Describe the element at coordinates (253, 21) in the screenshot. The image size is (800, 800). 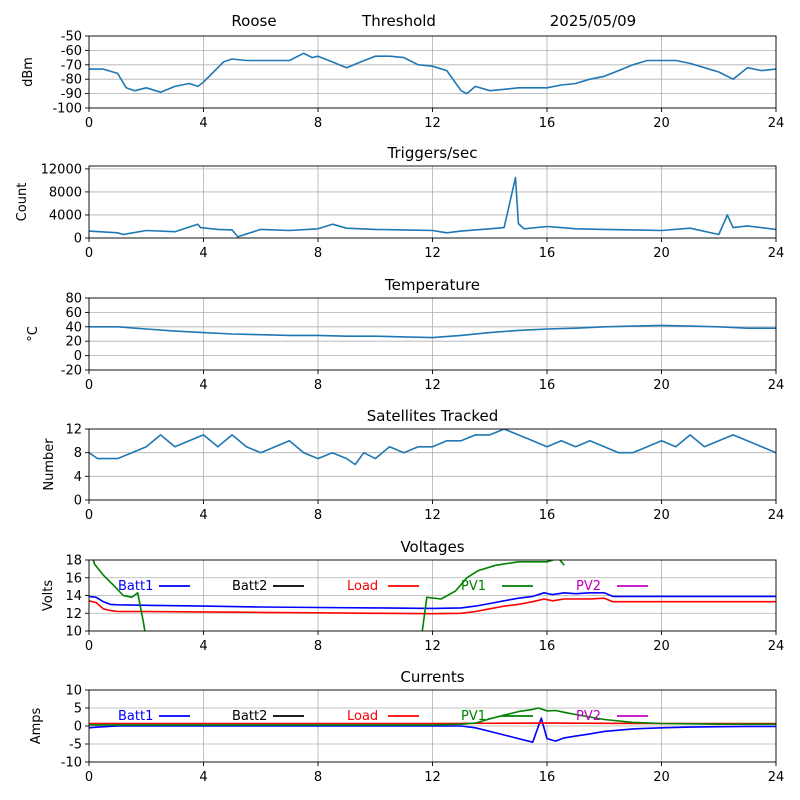
I see `header-station: Roose` at that location.